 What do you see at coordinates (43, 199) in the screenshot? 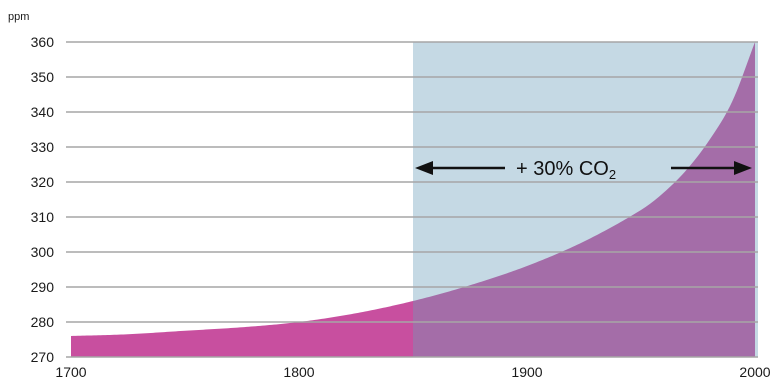
I see `y-tick-label-layer: 270 280 290 300 310 320 330 340 350 360` at bounding box center [43, 199].